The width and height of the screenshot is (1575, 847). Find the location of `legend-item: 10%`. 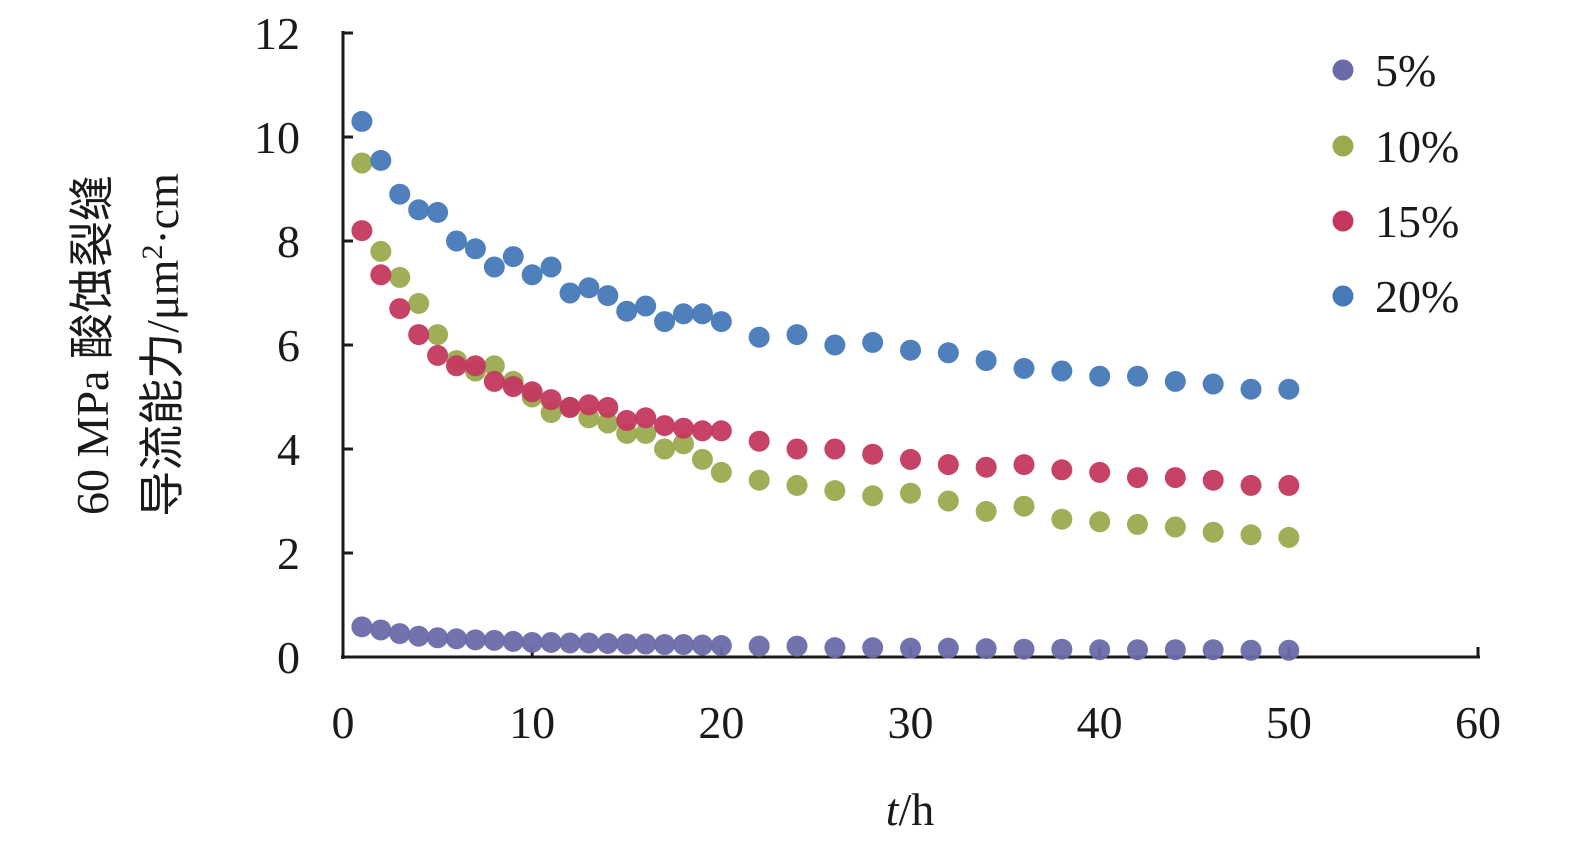

legend-item: 10% is located at coordinates (1395, 146).